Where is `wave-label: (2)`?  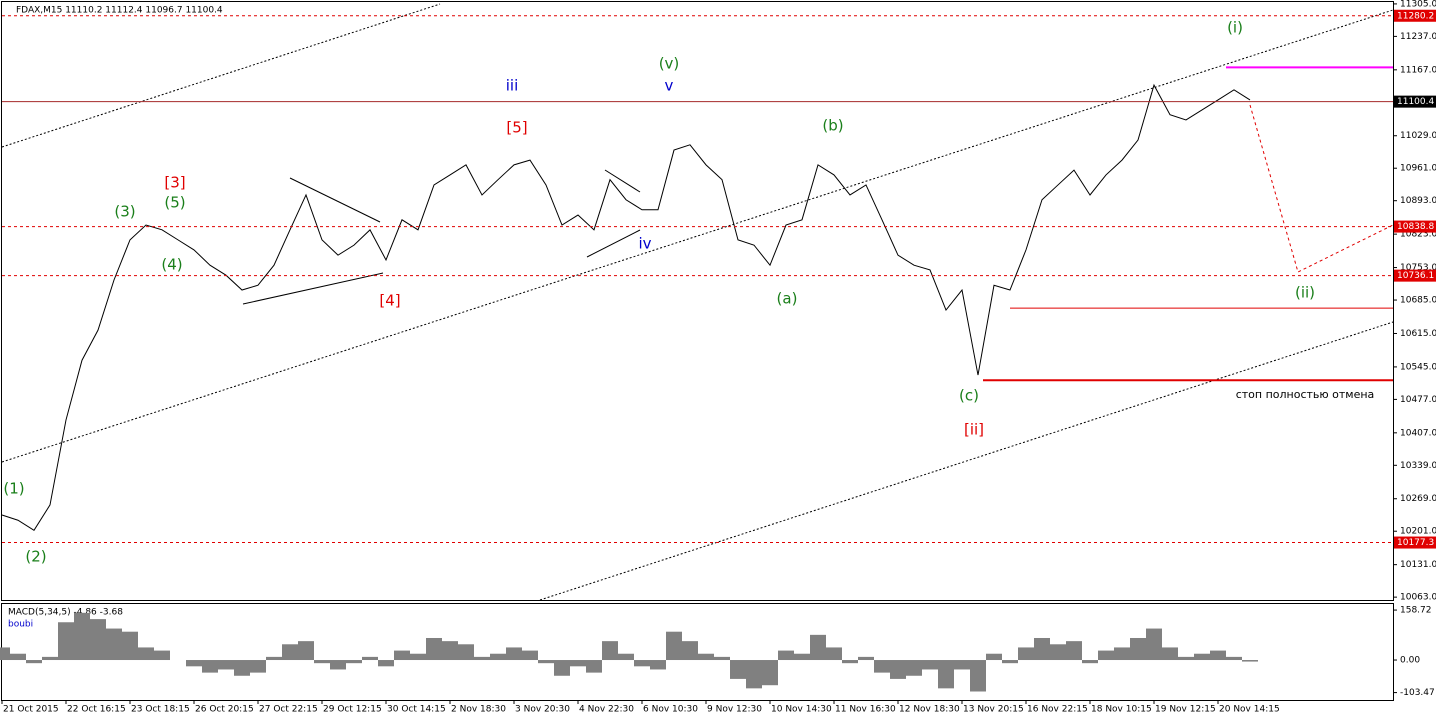 wave-label: (2) is located at coordinates (35, 557).